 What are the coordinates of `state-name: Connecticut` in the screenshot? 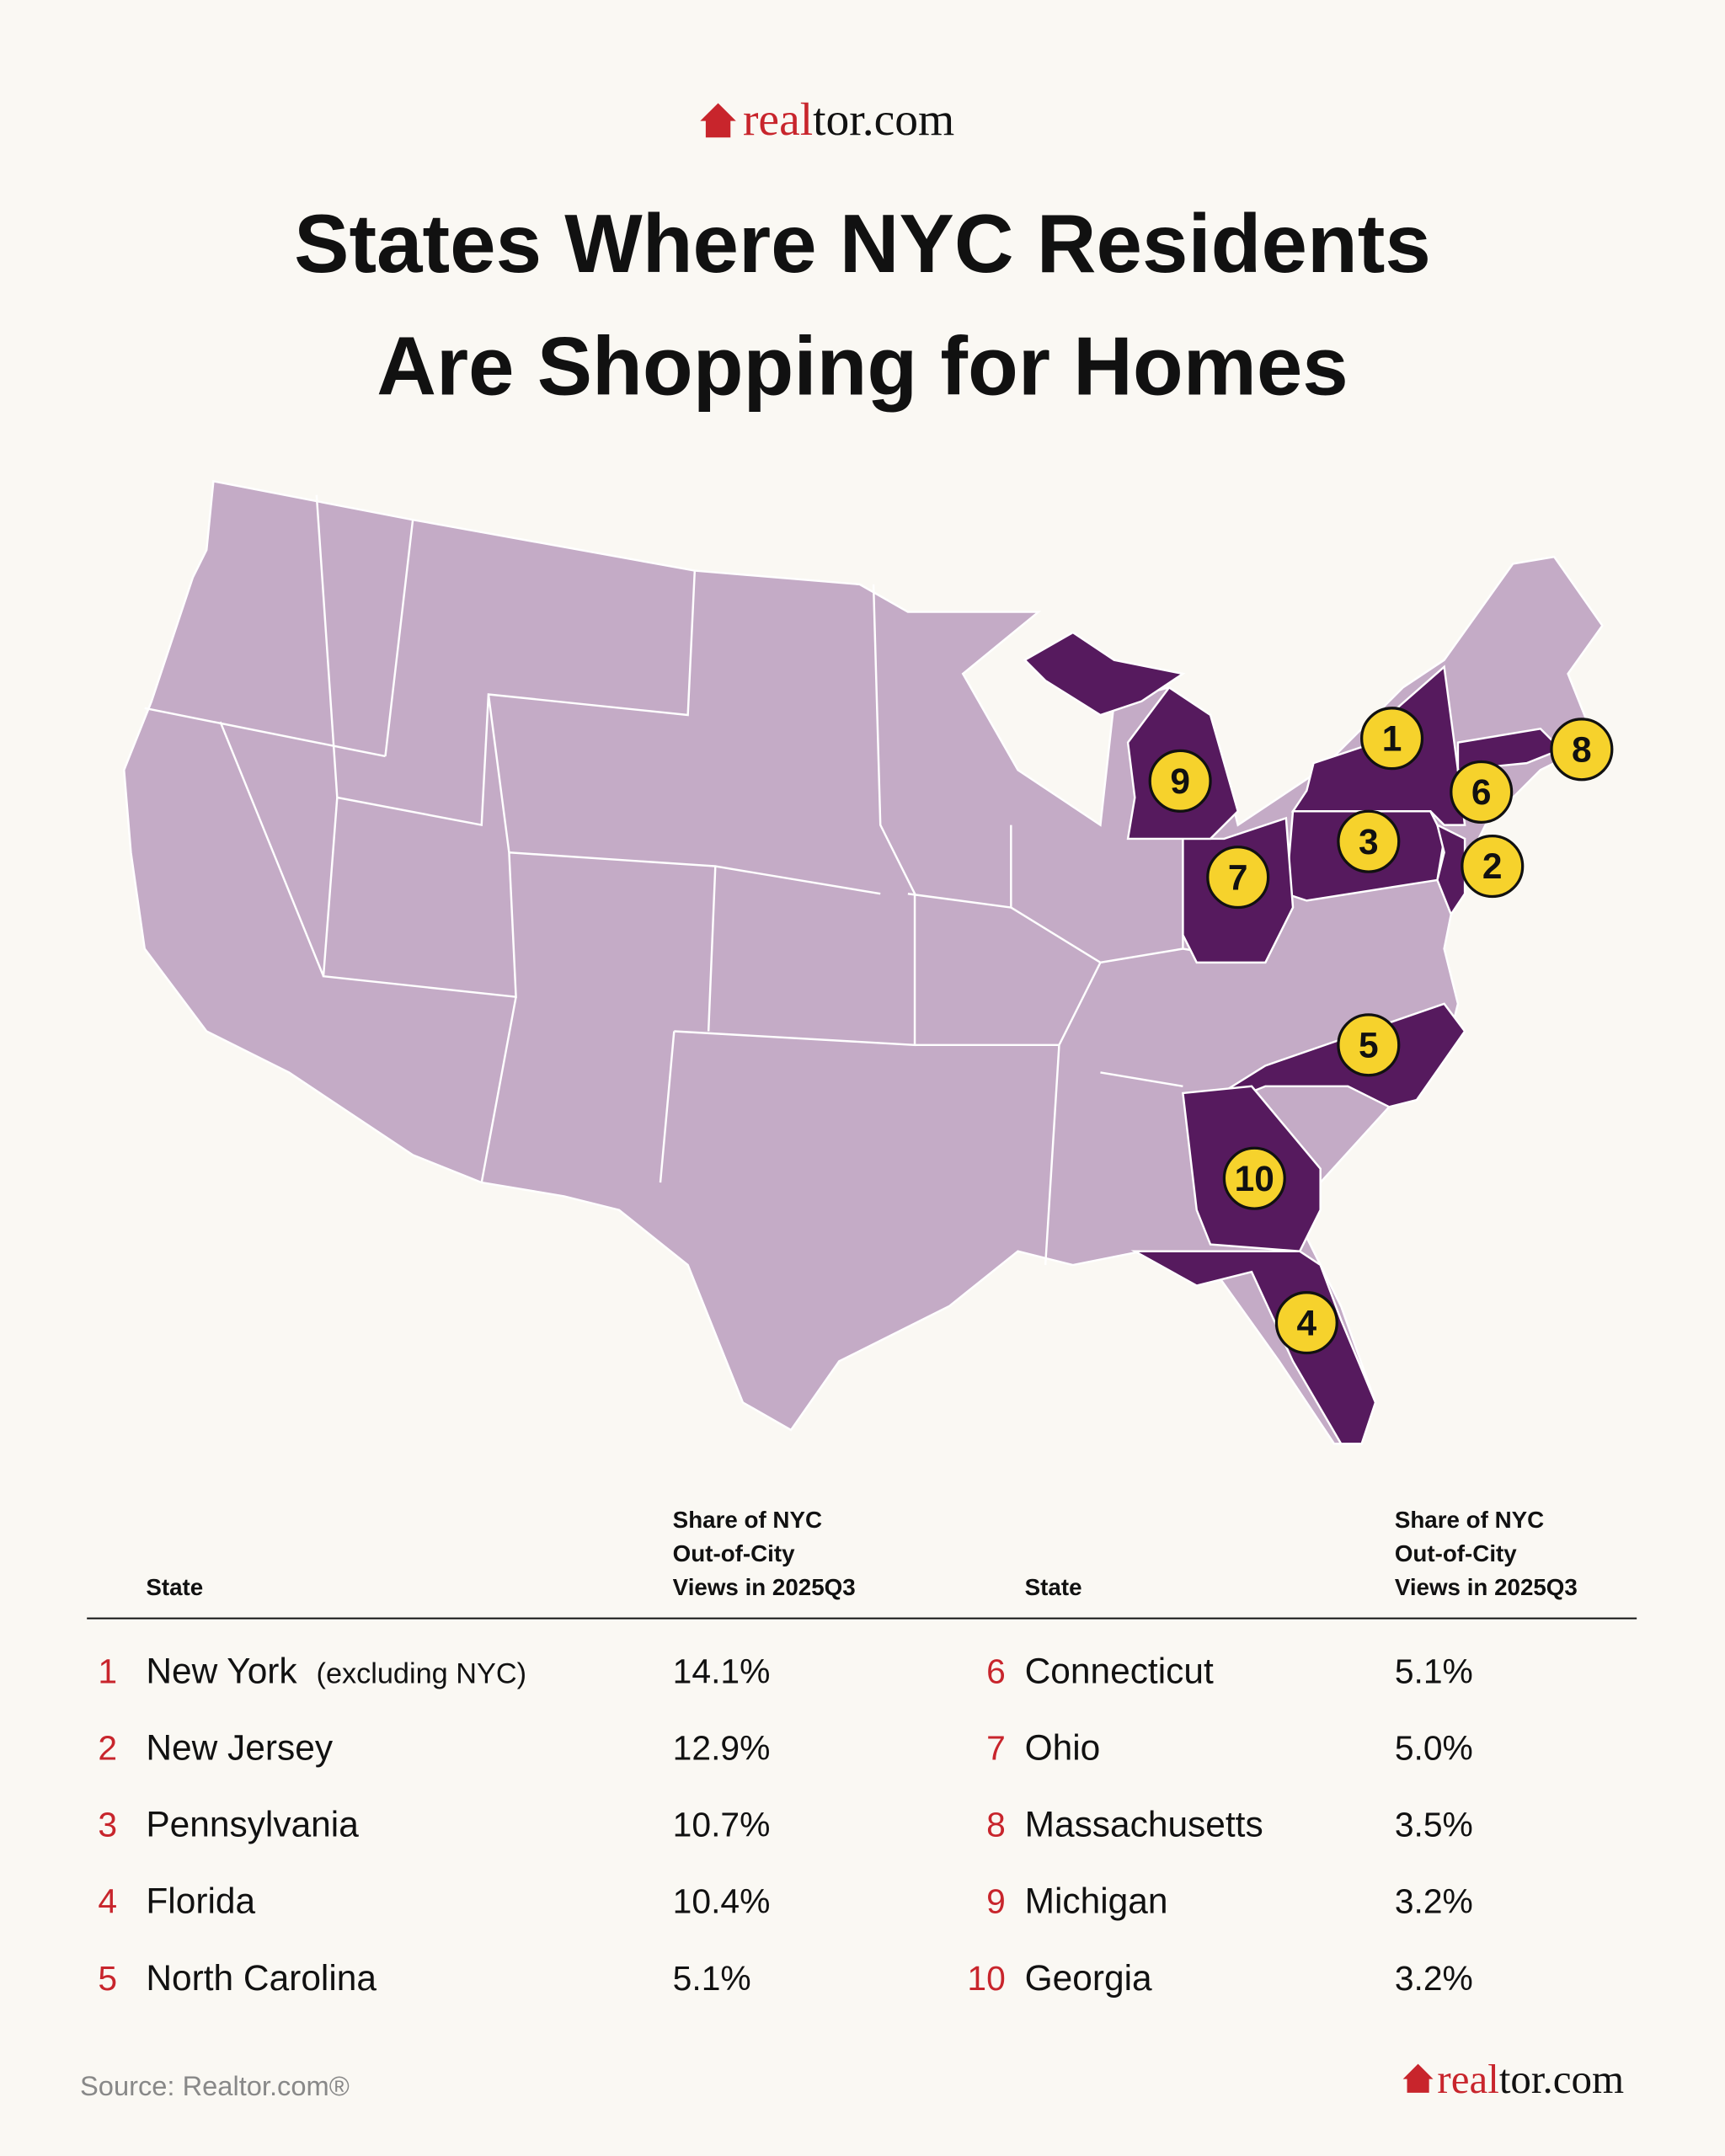 It's located at (1119, 1671).